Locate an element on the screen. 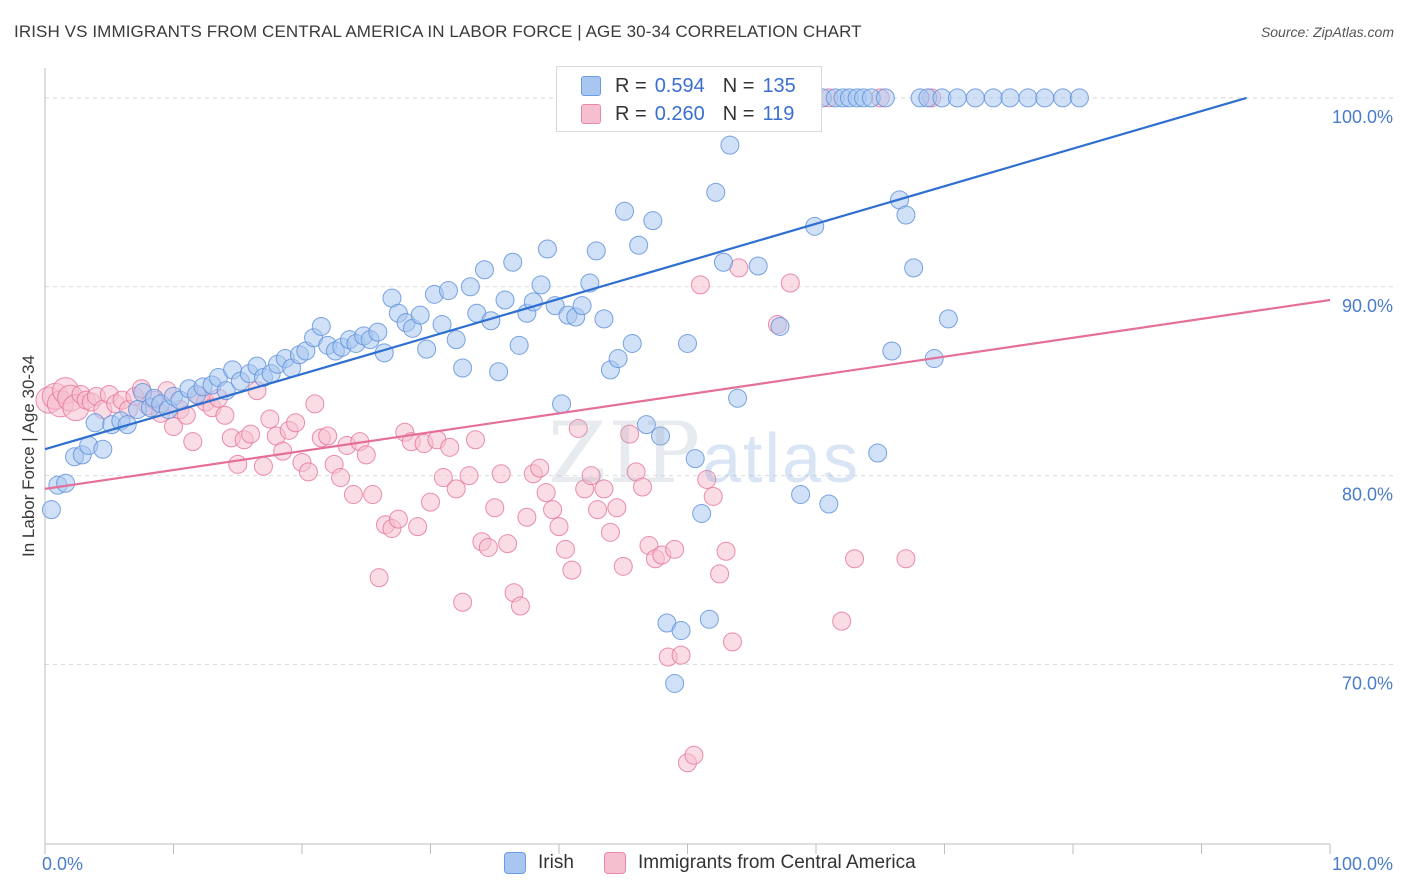  series-legend-irish: Irish is located at coordinates (539, 863).